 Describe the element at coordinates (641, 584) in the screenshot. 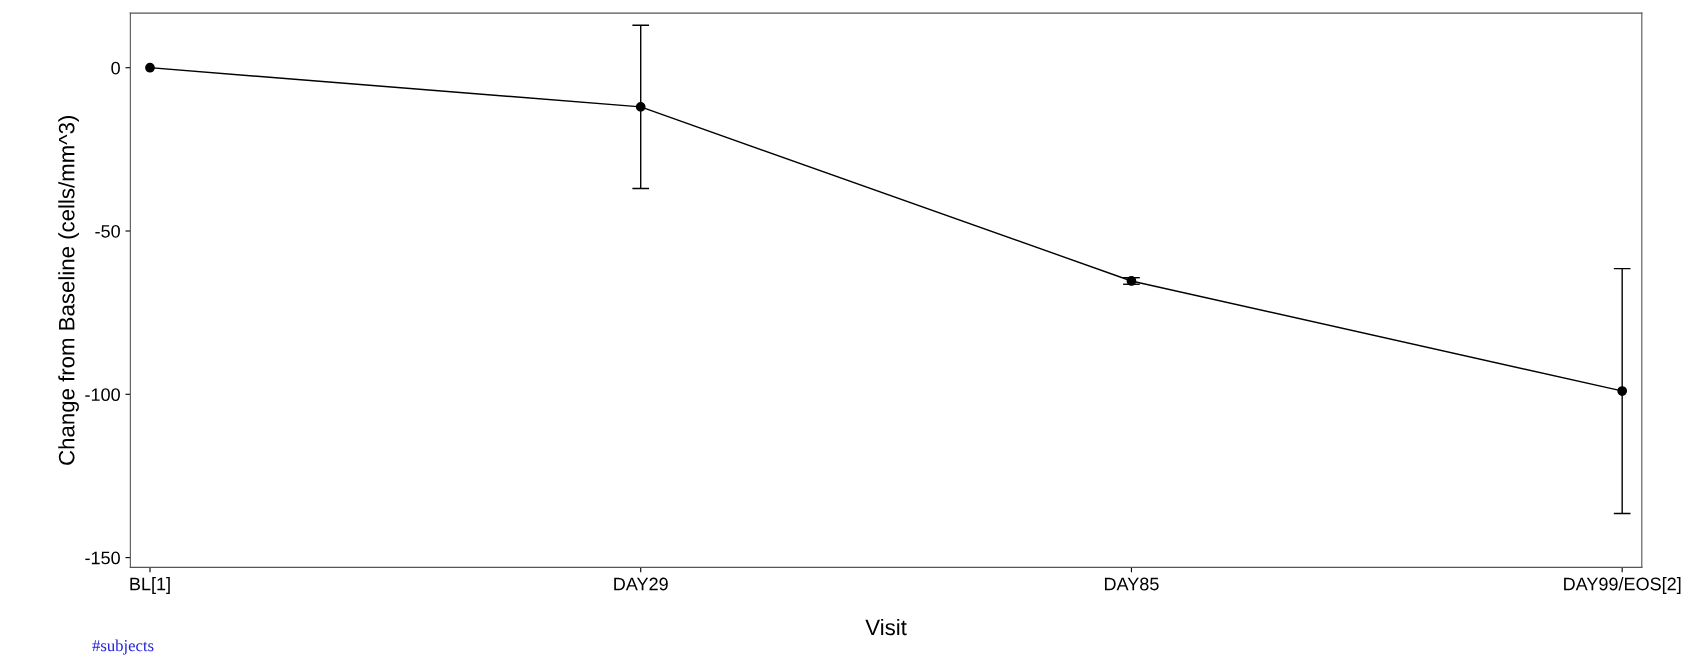

I see `x-tick-label: DAY29` at that location.